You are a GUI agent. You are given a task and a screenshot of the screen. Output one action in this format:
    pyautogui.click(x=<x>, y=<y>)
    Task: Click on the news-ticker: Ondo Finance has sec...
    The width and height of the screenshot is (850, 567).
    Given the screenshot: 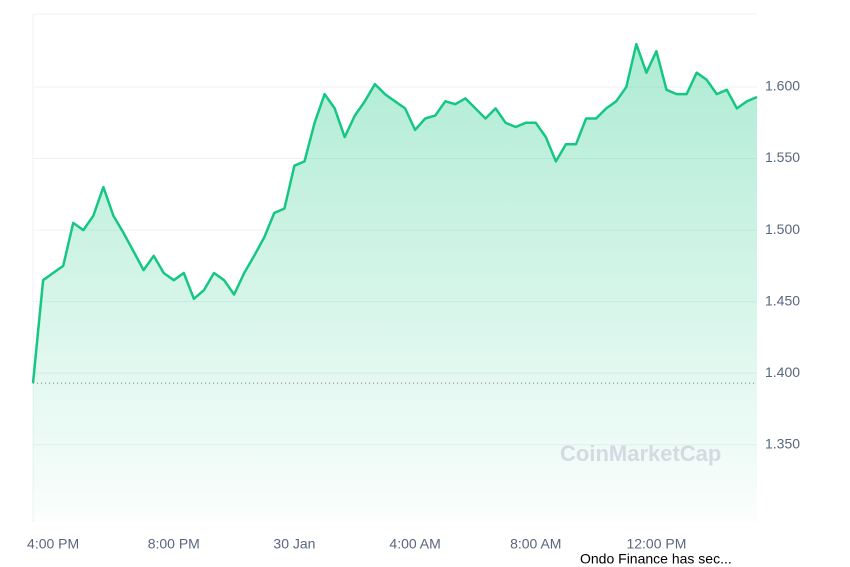 What is the action you would take?
    pyautogui.click(x=656, y=559)
    